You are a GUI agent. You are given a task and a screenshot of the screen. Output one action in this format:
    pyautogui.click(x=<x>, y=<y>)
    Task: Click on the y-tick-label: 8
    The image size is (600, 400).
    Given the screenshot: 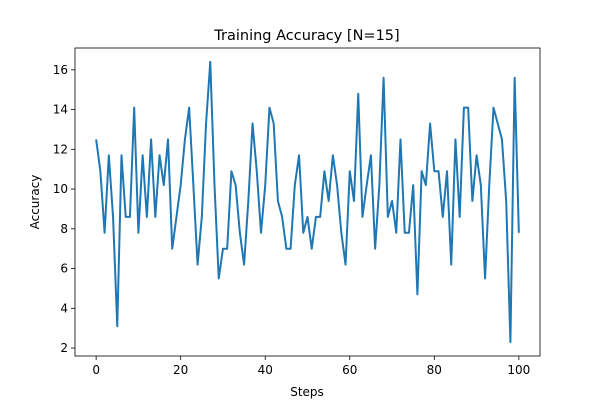 What is the action you would take?
    pyautogui.click(x=64, y=229)
    